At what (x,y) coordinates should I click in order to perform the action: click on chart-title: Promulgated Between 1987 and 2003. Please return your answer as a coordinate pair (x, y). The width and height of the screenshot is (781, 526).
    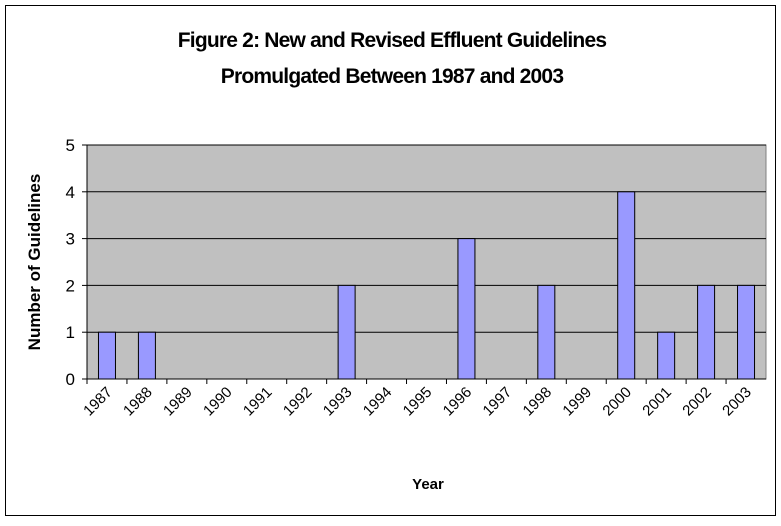
    Looking at the image, I should click on (392, 76).